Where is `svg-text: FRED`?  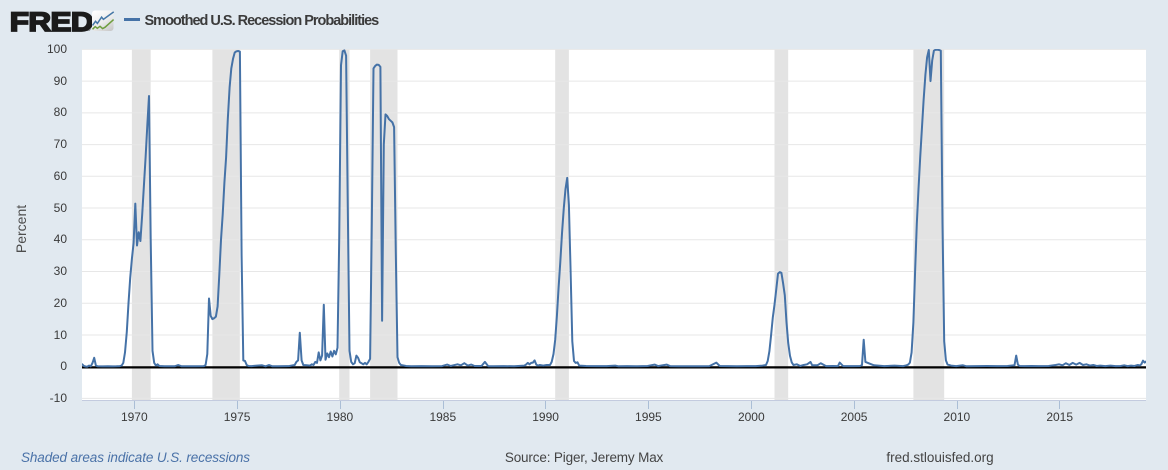
svg-text: FRED is located at coordinates (51, 22).